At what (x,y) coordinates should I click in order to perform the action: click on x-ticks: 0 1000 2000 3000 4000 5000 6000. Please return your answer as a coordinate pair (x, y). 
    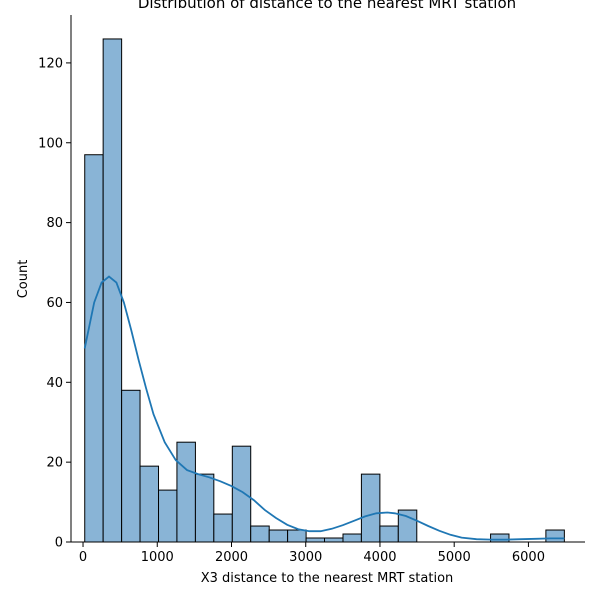
    Looking at the image, I should click on (312, 553).